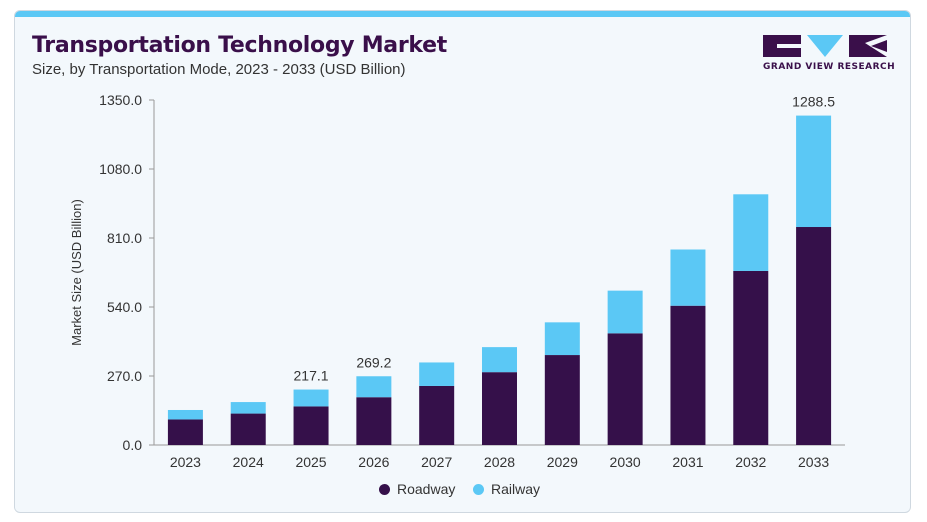 Image resolution: width=927 pixels, height=522 pixels. Describe the element at coordinates (516, 489) in the screenshot. I see `legend-label-railway: Railway` at that location.